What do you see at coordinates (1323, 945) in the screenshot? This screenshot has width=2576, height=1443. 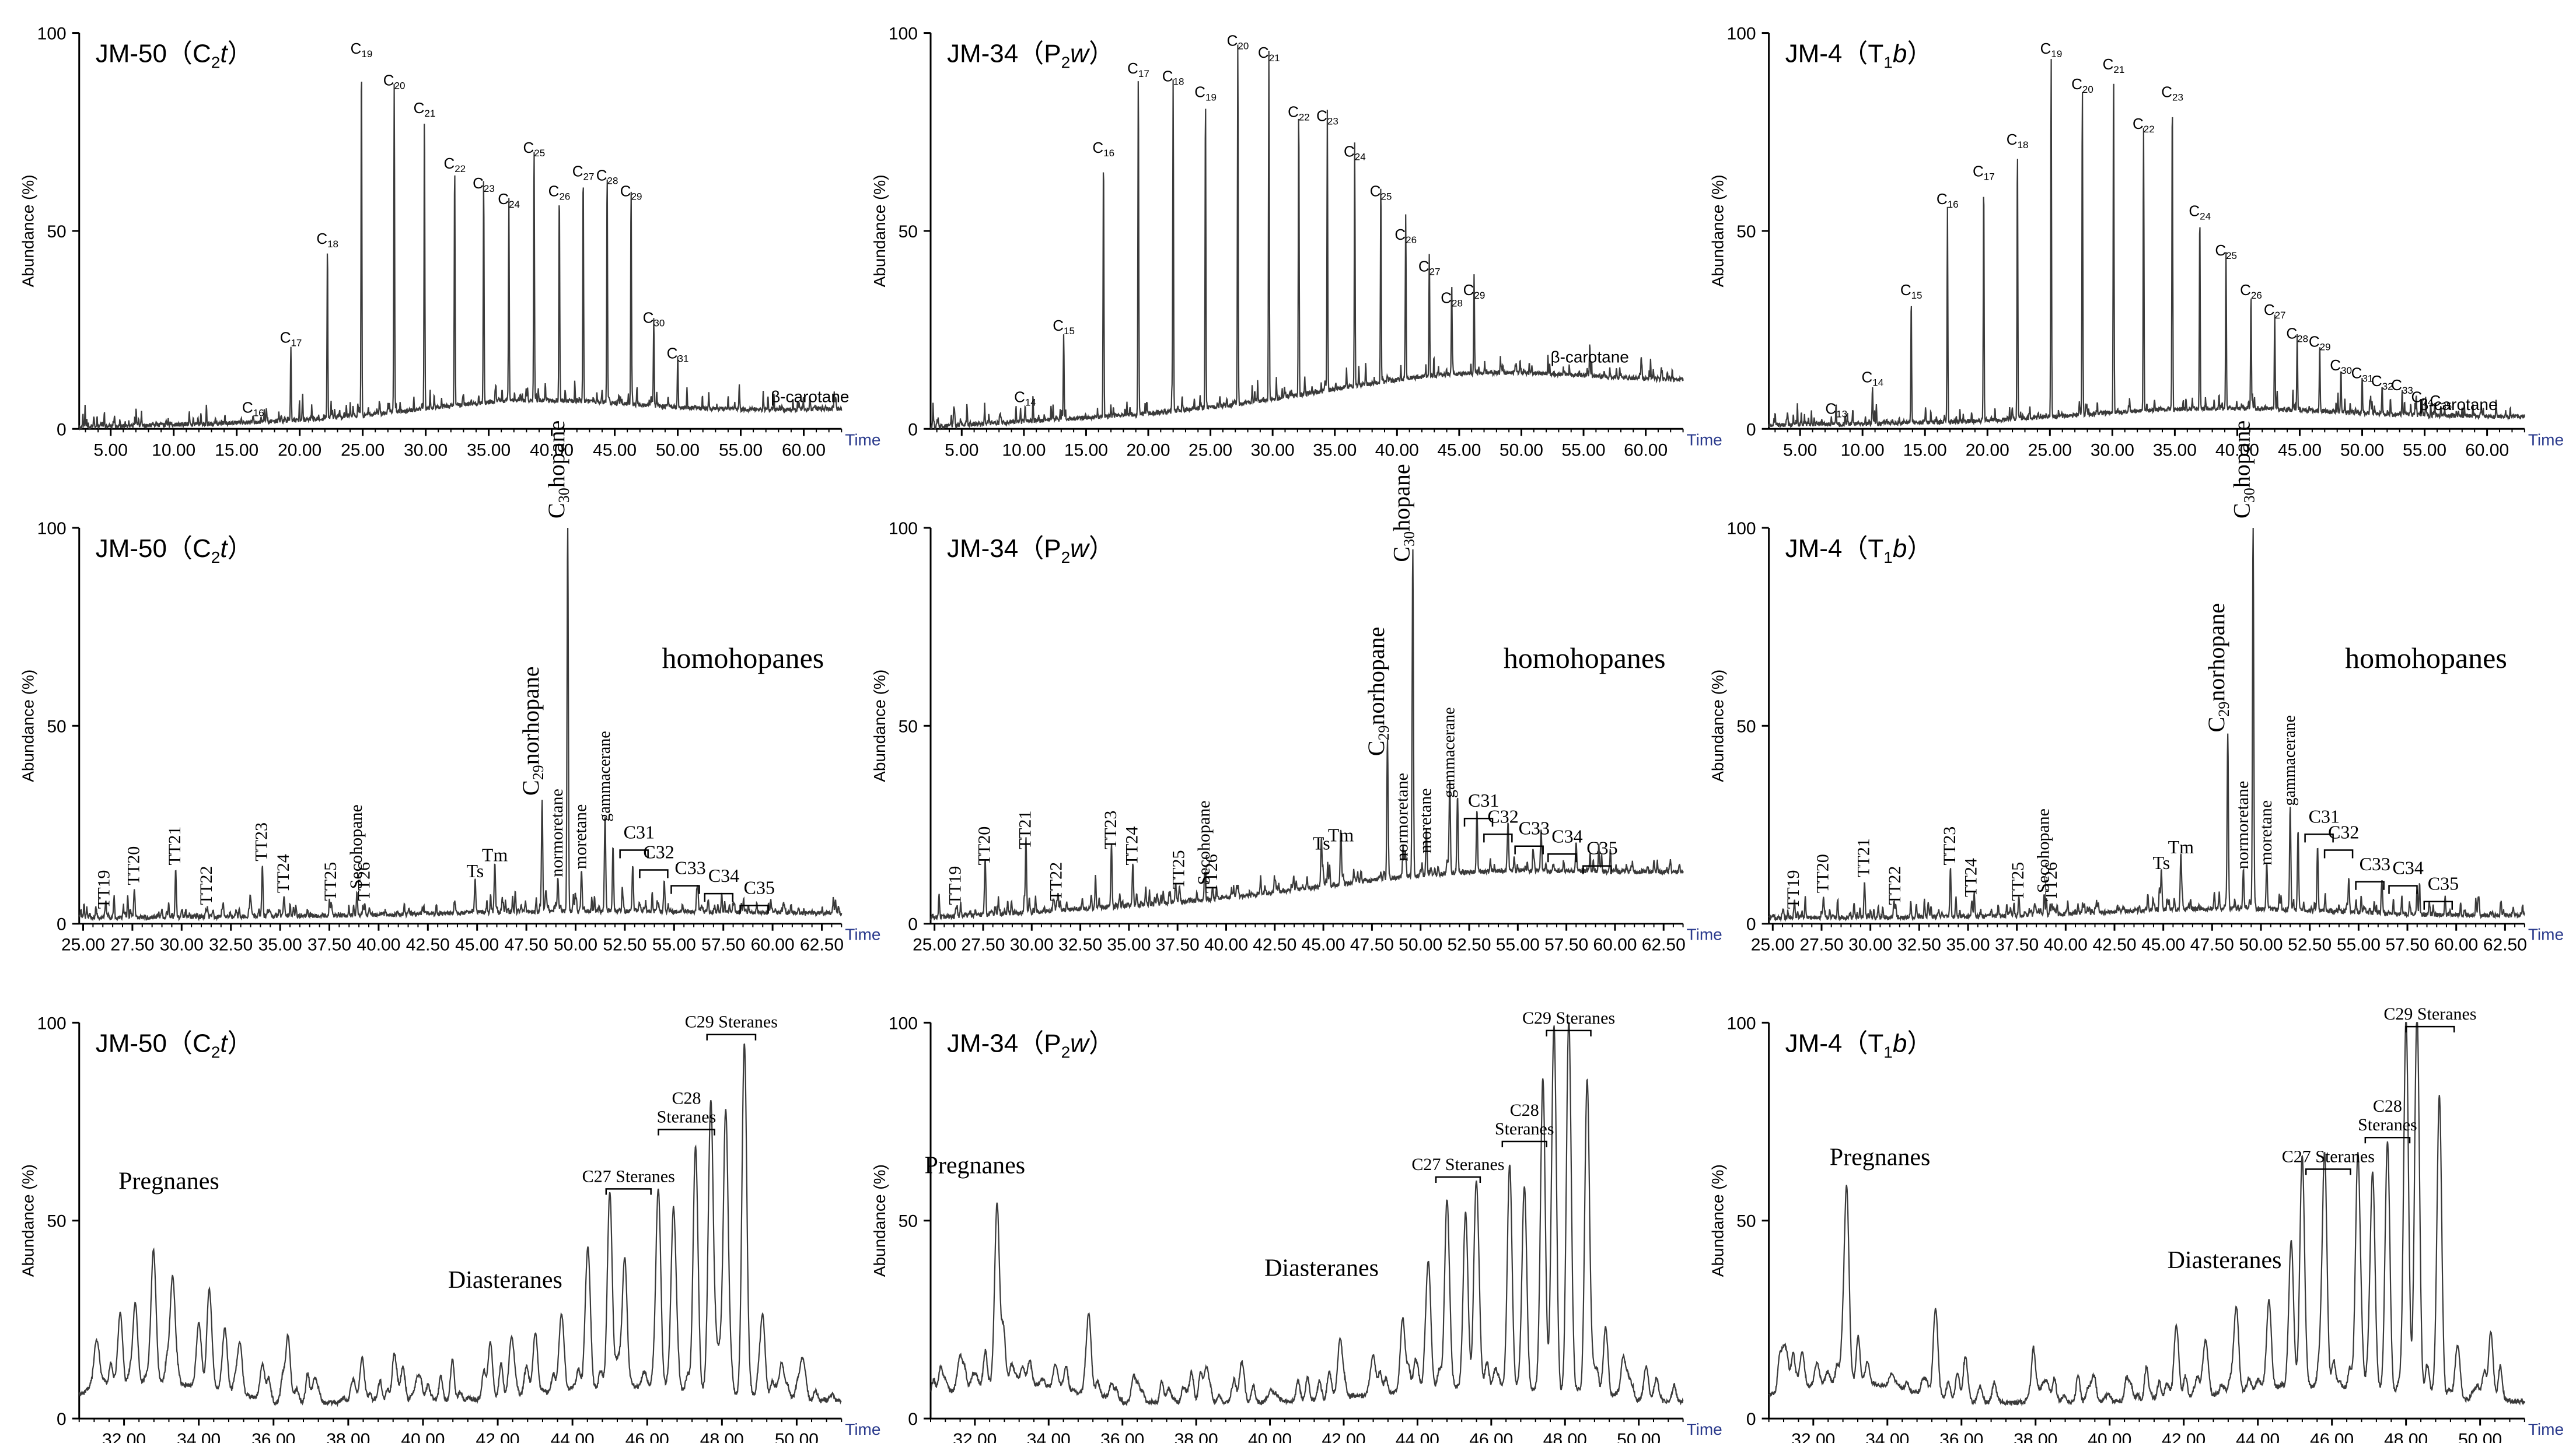 I see `x-tick-label: 45.00` at bounding box center [1323, 945].